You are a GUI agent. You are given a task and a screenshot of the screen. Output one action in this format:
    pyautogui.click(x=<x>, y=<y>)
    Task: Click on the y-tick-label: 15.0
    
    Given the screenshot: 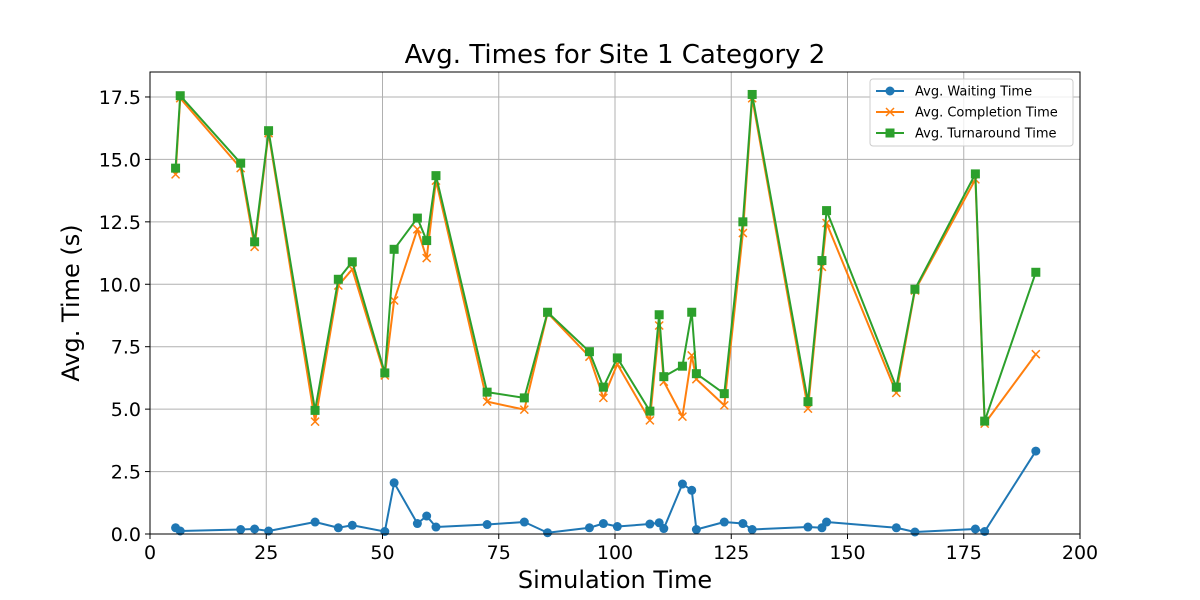 What is the action you would take?
    pyautogui.click(x=120, y=160)
    